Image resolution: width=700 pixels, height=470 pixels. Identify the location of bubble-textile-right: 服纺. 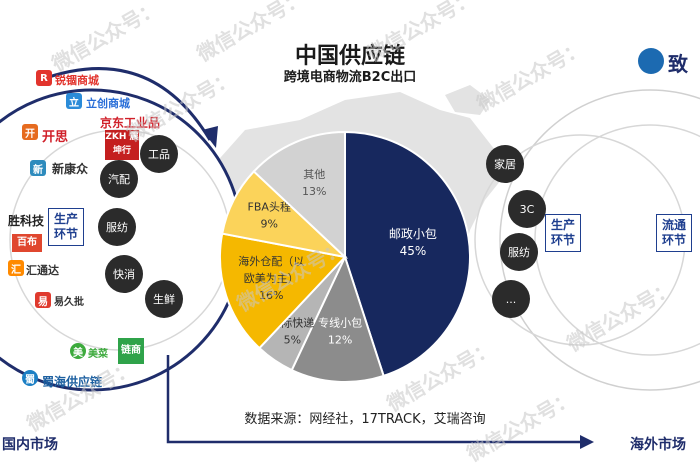
(519, 252).